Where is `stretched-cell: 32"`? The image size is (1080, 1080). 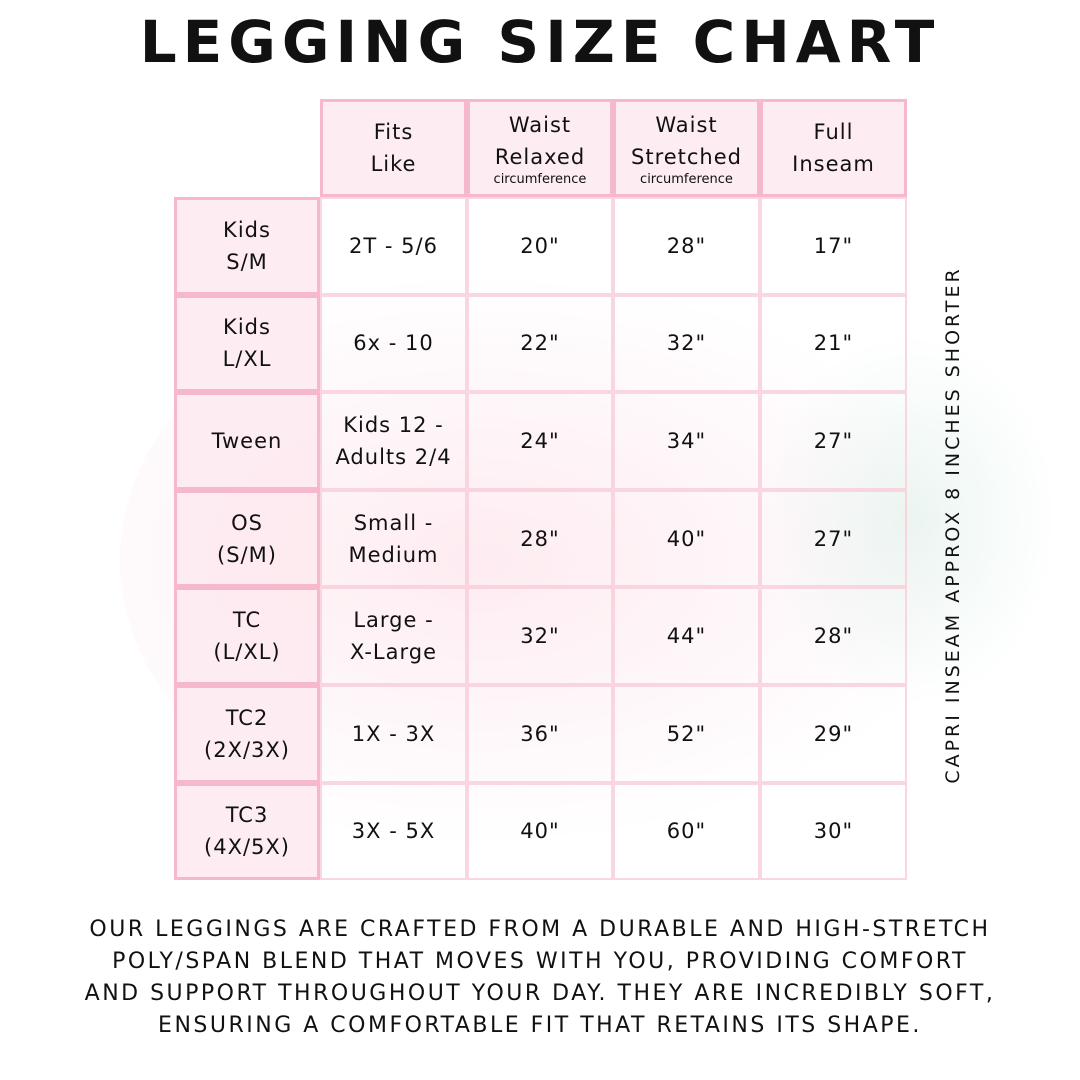 stretched-cell: 32" is located at coordinates (686, 343).